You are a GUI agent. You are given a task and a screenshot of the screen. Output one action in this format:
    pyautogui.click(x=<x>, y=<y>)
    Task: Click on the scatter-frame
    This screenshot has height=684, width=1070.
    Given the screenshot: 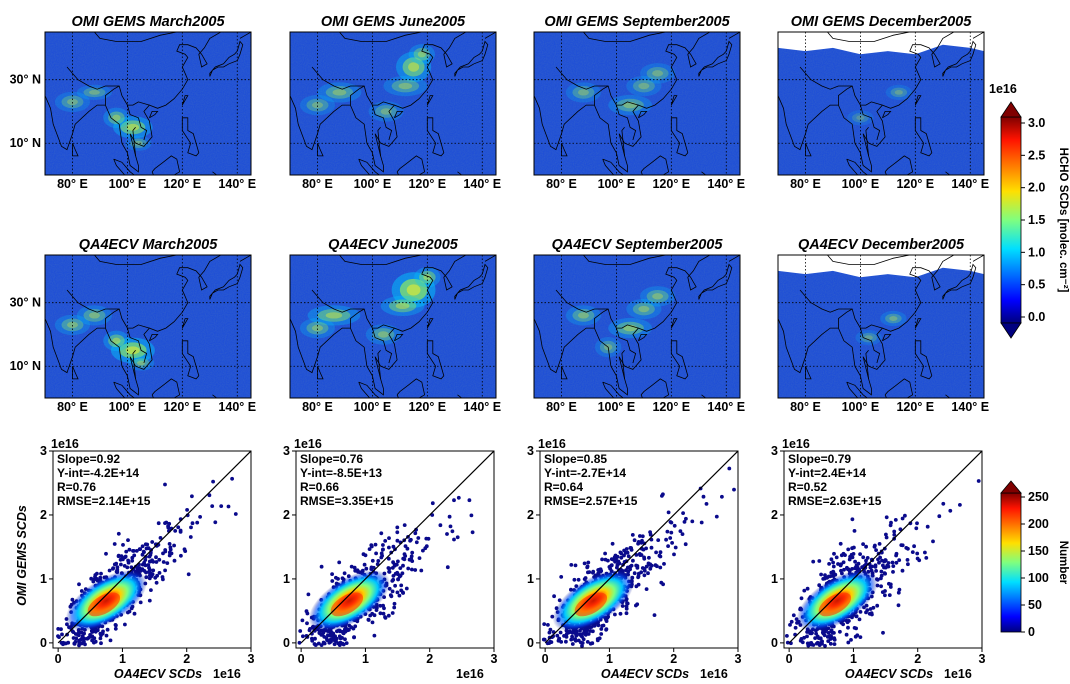 What is the action you would take?
    pyautogui.click(x=152, y=549)
    